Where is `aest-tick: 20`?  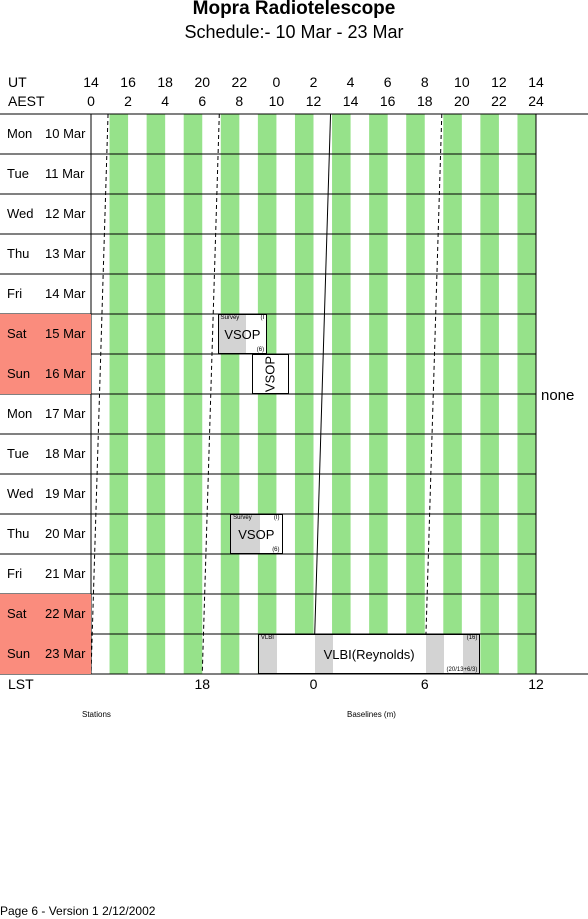 aest-tick: 20 is located at coordinates (462, 101).